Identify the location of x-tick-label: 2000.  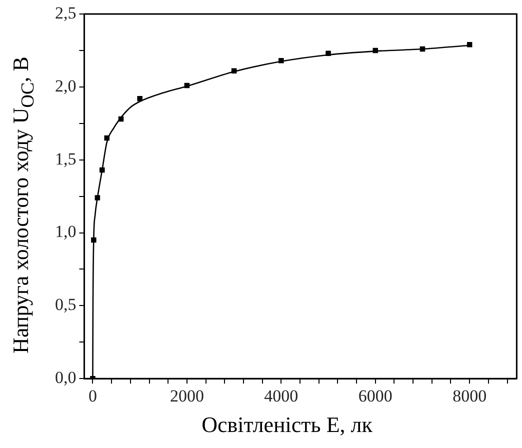
(187, 396).